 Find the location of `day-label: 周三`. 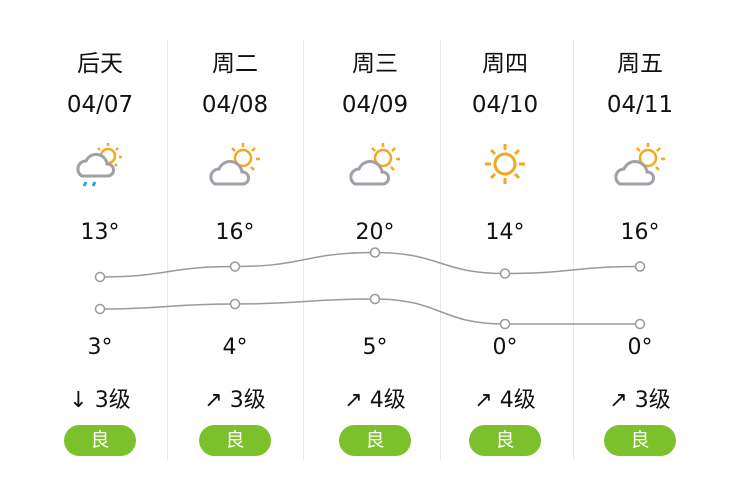

day-label: 周三 is located at coordinates (375, 64).